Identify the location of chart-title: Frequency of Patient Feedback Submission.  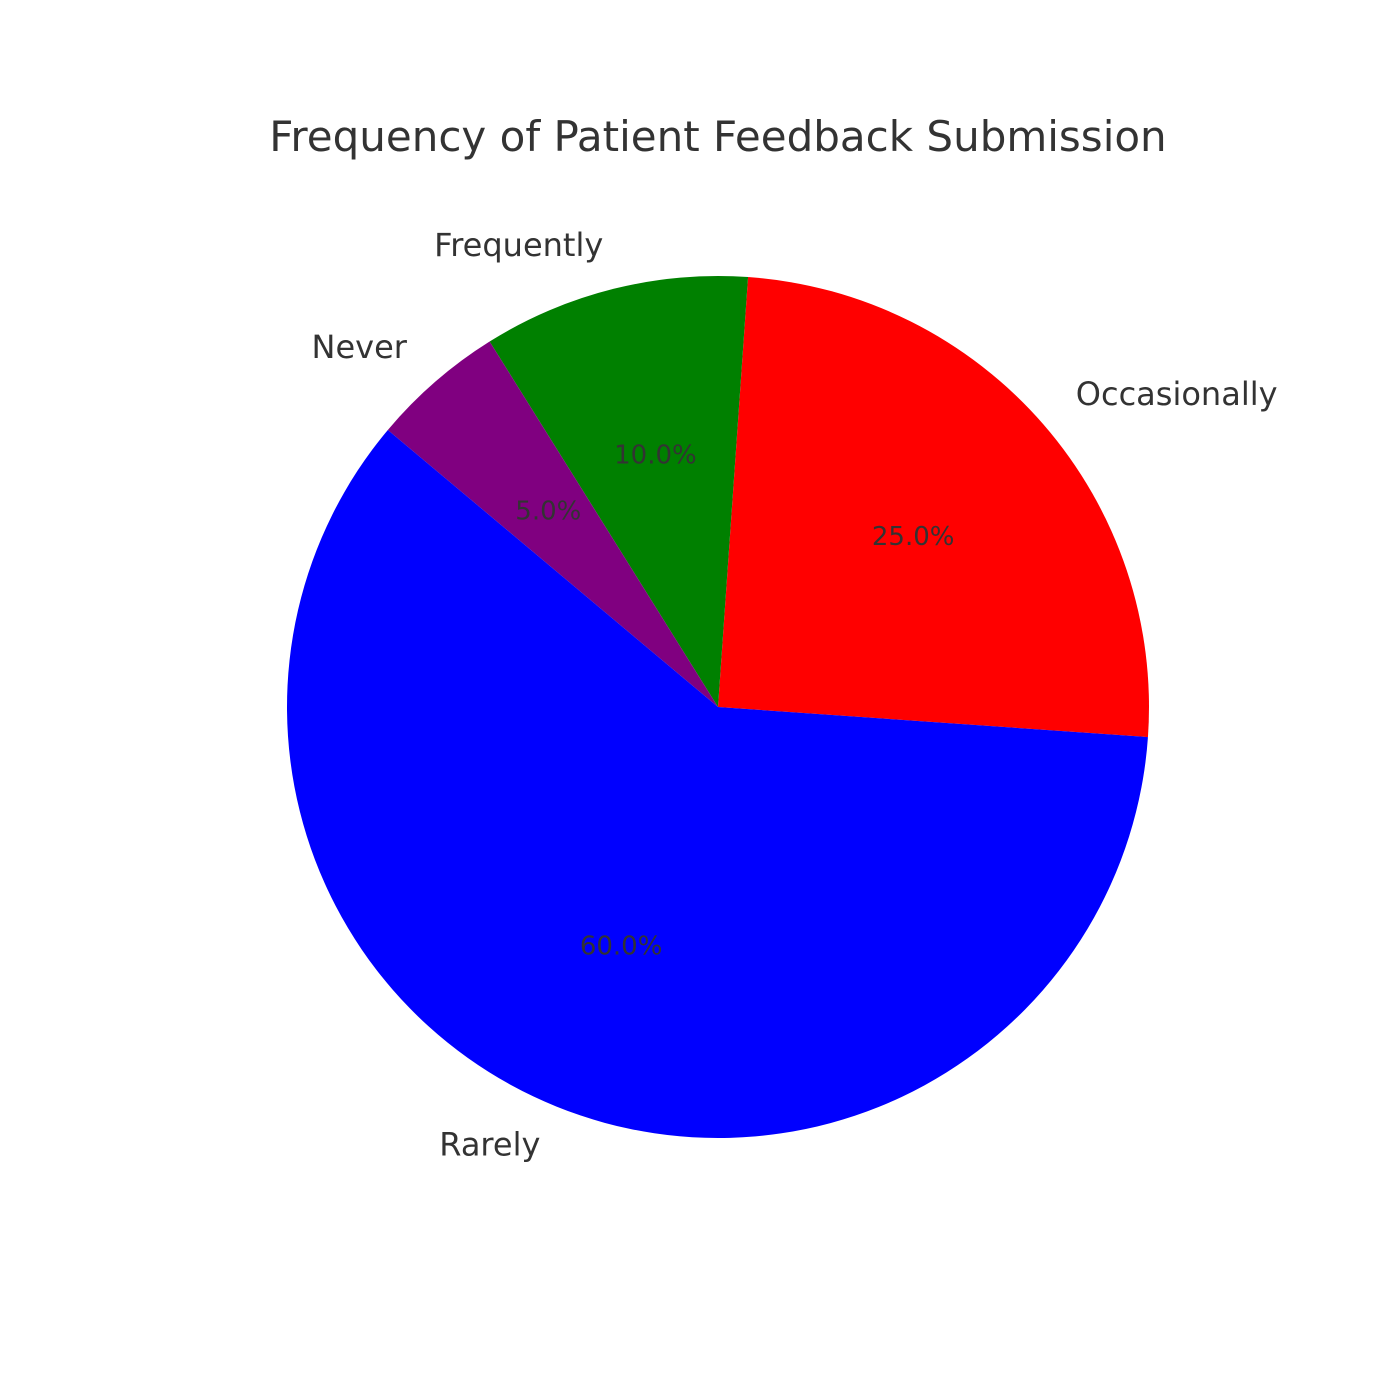
(717, 136).